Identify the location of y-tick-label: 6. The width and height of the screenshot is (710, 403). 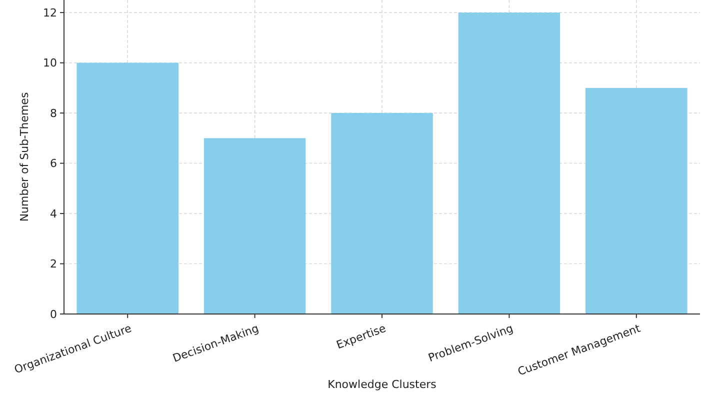
(53, 163).